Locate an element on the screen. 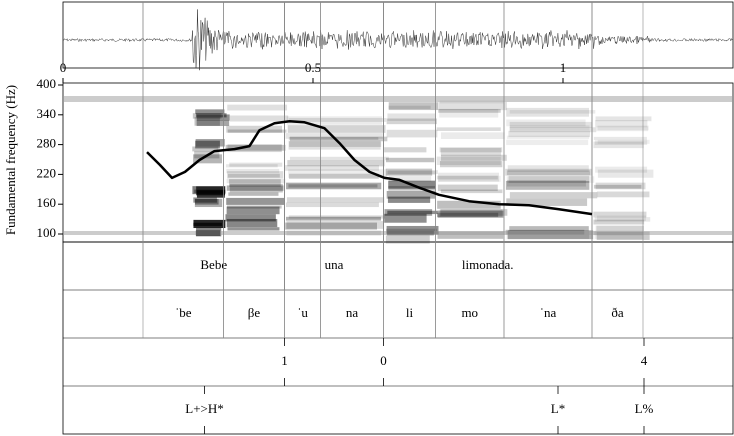 The width and height of the screenshot is (734, 436). waveform-trace is located at coordinates (398, 40).